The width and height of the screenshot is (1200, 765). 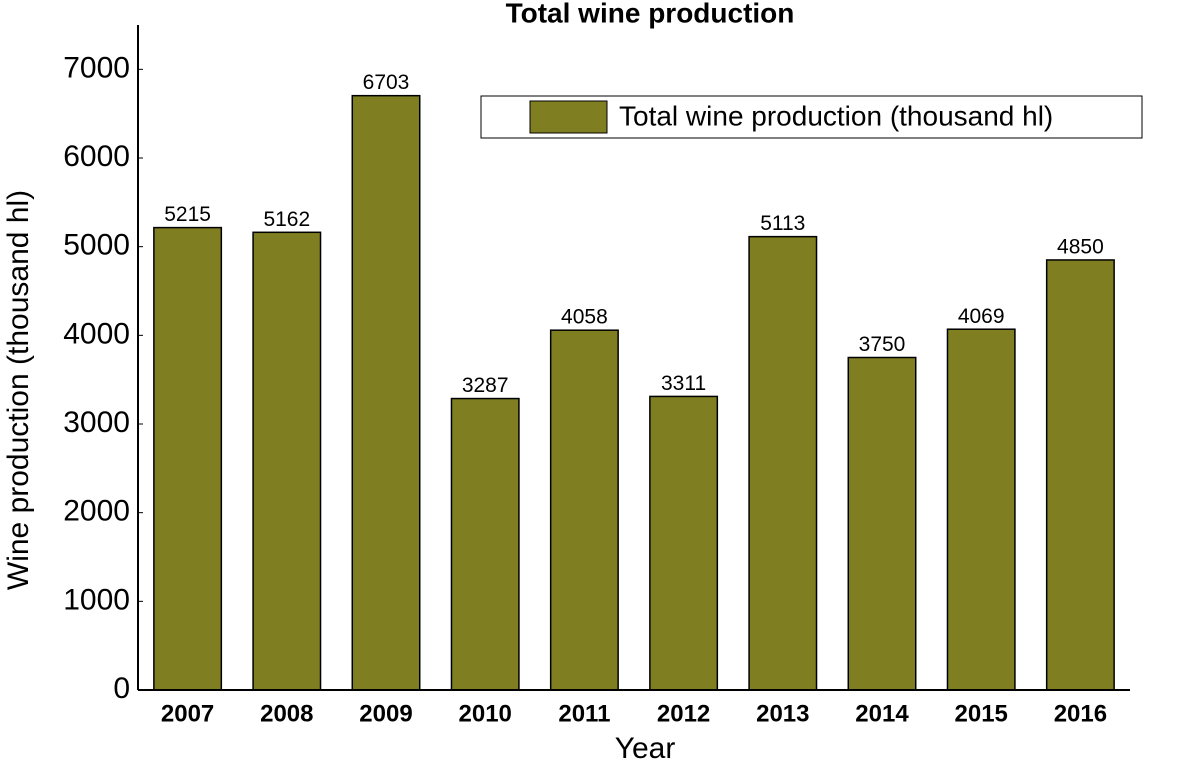 What do you see at coordinates (187, 214) in the screenshot?
I see `data-label: 5215` at bounding box center [187, 214].